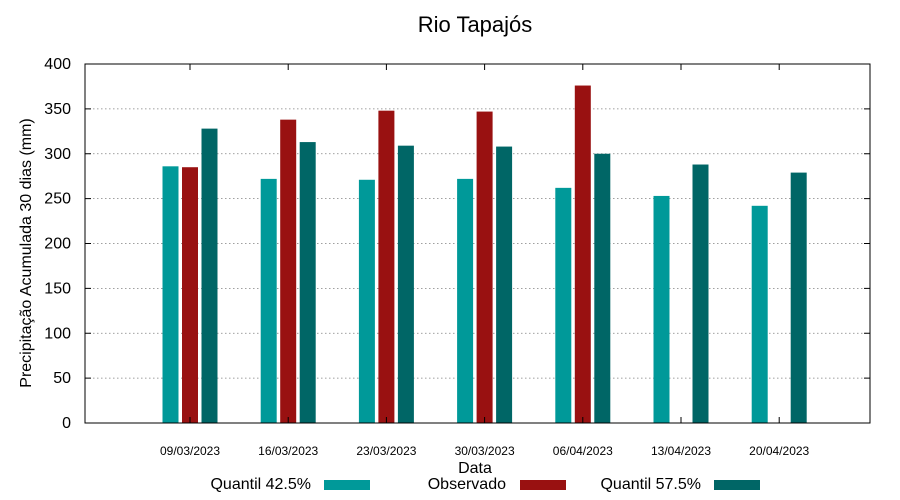  Describe the element at coordinates (485, 451) in the screenshot. I see `x-tick-label: 30/03/2023` at that location.